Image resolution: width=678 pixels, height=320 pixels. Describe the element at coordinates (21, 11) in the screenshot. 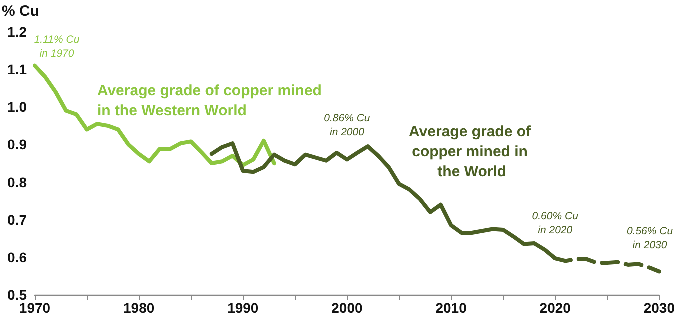

I see `y-axis-title: % Cu` at that location.